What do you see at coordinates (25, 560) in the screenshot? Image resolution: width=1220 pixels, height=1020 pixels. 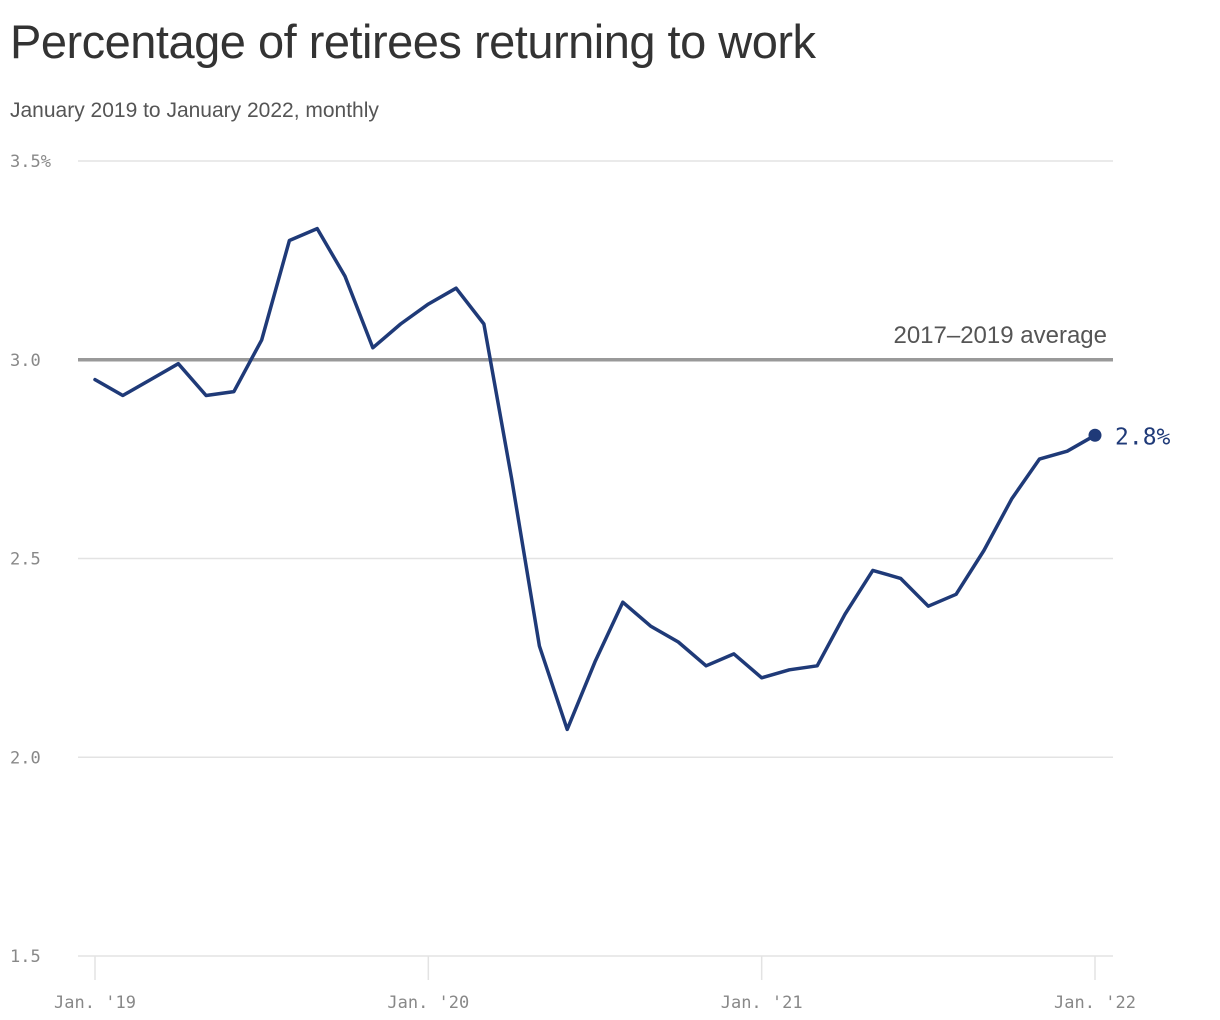 I see `y-tick-label: 2.5` at bounding box center [25, 560].